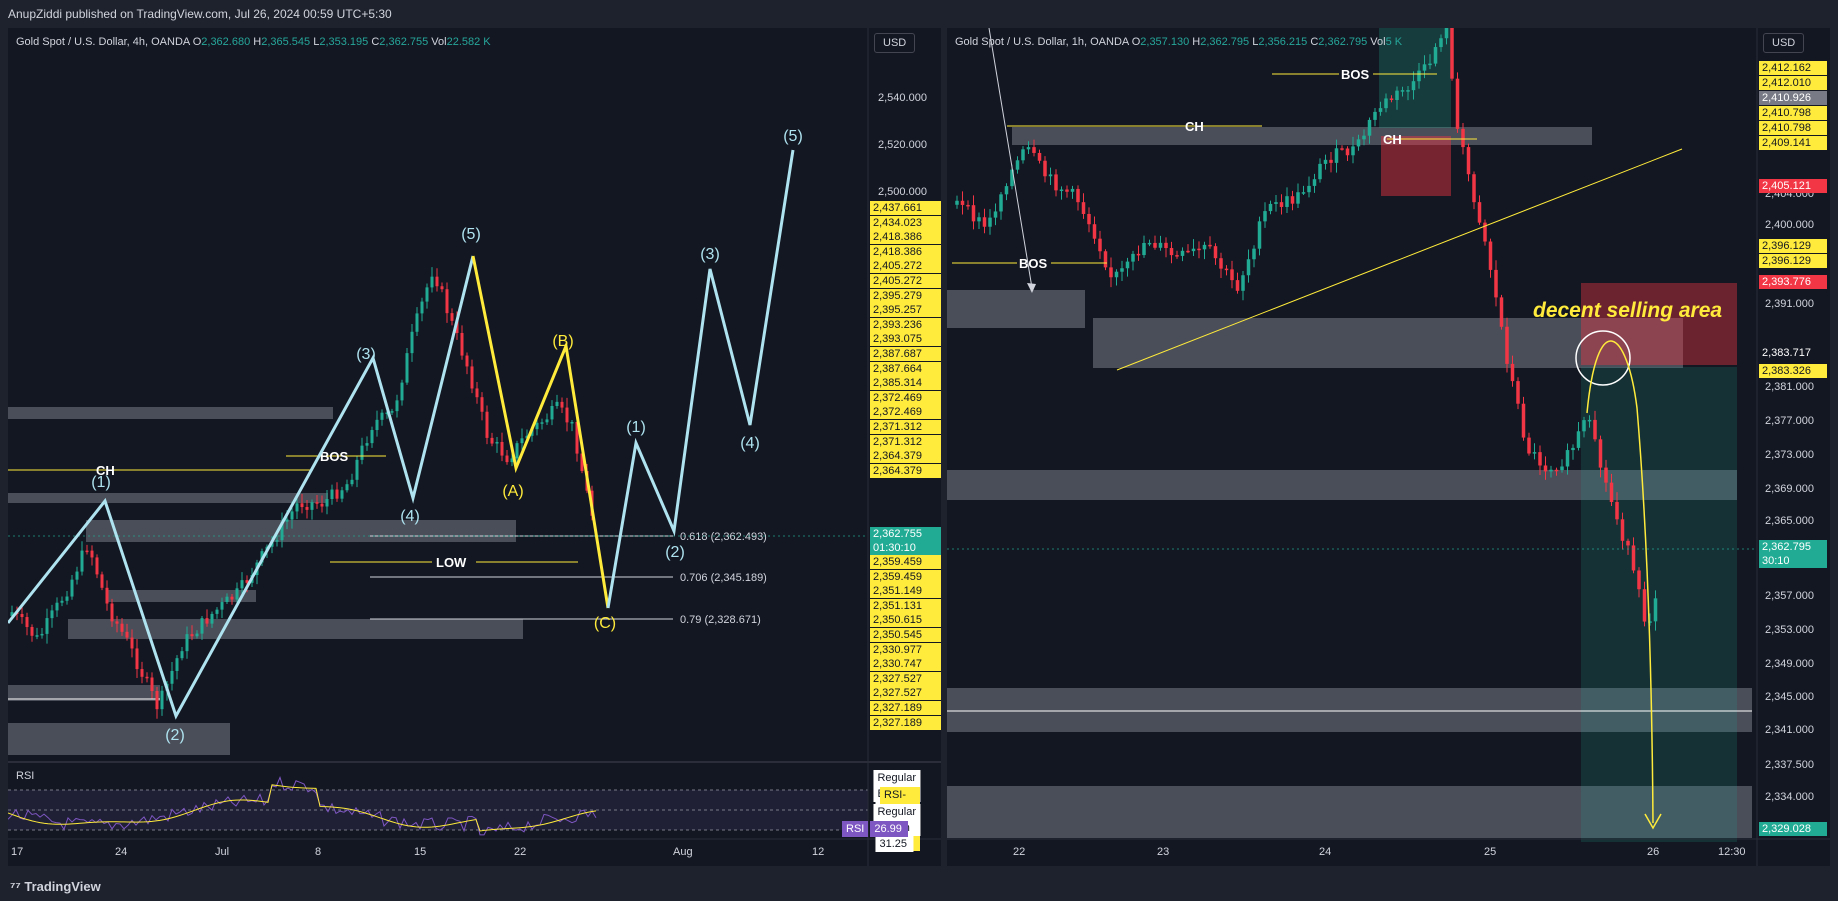  I want to click on price-tag: 2,410.798, so click(1793, 128).